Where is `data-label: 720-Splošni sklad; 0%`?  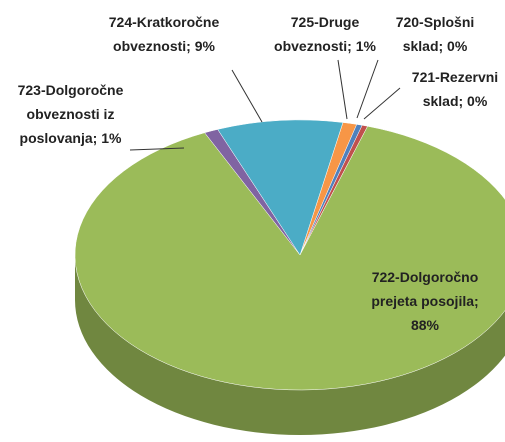
data-label: 720-Splošni sklad; 0% is located at coordinates (435, 34).